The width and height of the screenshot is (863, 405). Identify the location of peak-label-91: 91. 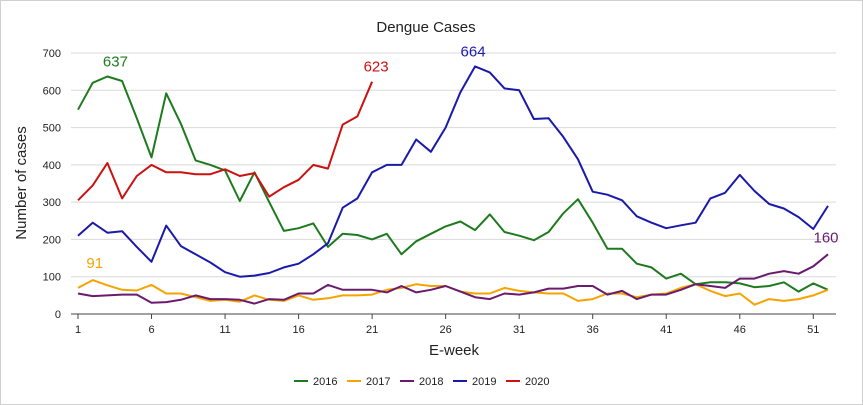
(94, 263).